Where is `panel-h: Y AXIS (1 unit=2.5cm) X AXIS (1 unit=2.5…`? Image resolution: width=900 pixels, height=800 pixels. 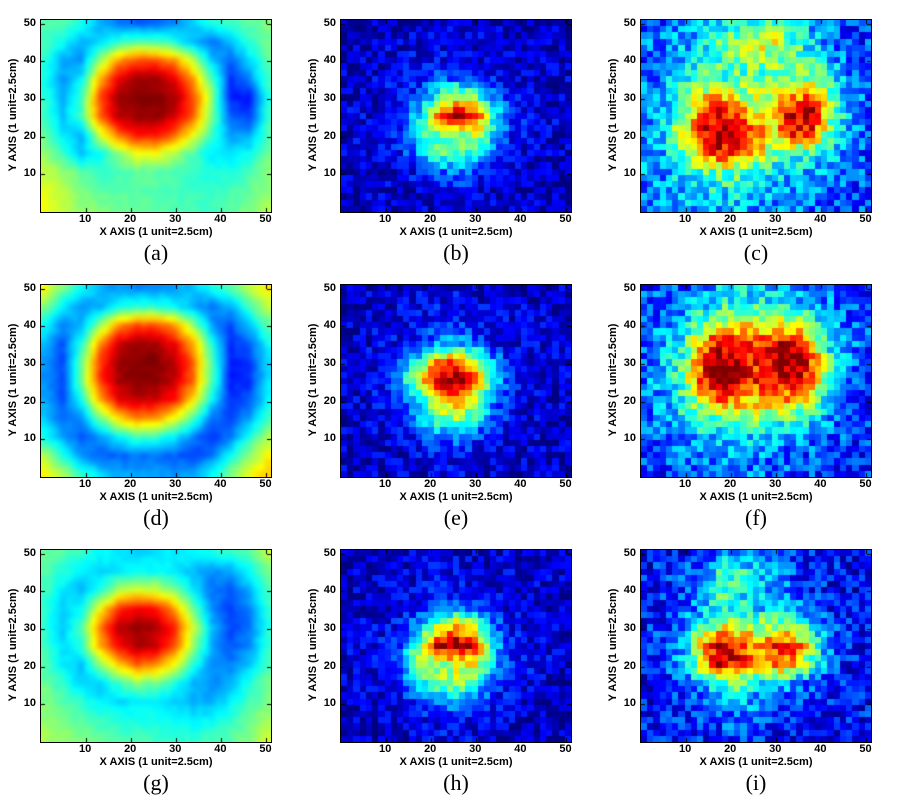
panel-h: Y AXIS (1 unit=2.5cm) X AXIS (1 unit=2.5… is located at coordinates (450, 662).